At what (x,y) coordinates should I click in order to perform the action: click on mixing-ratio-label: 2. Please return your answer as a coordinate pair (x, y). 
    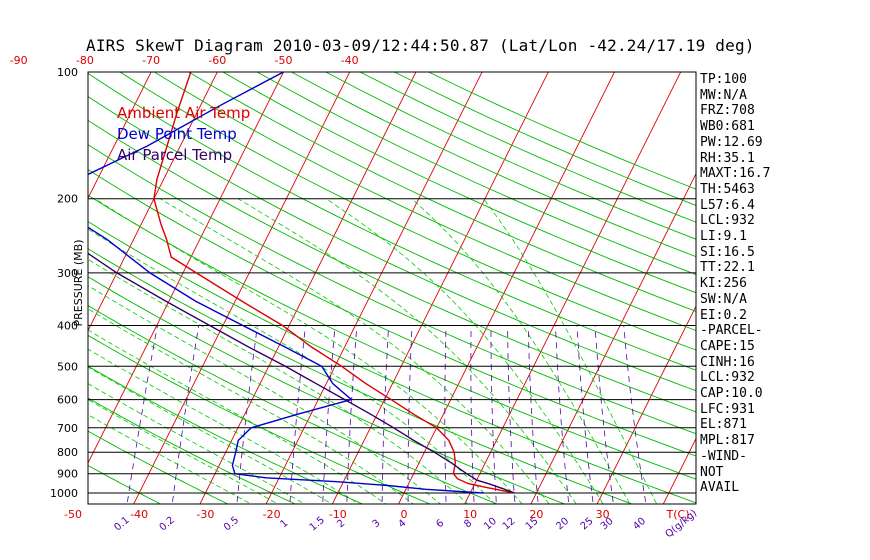
    Looking at the image, I should click on (341, 524).